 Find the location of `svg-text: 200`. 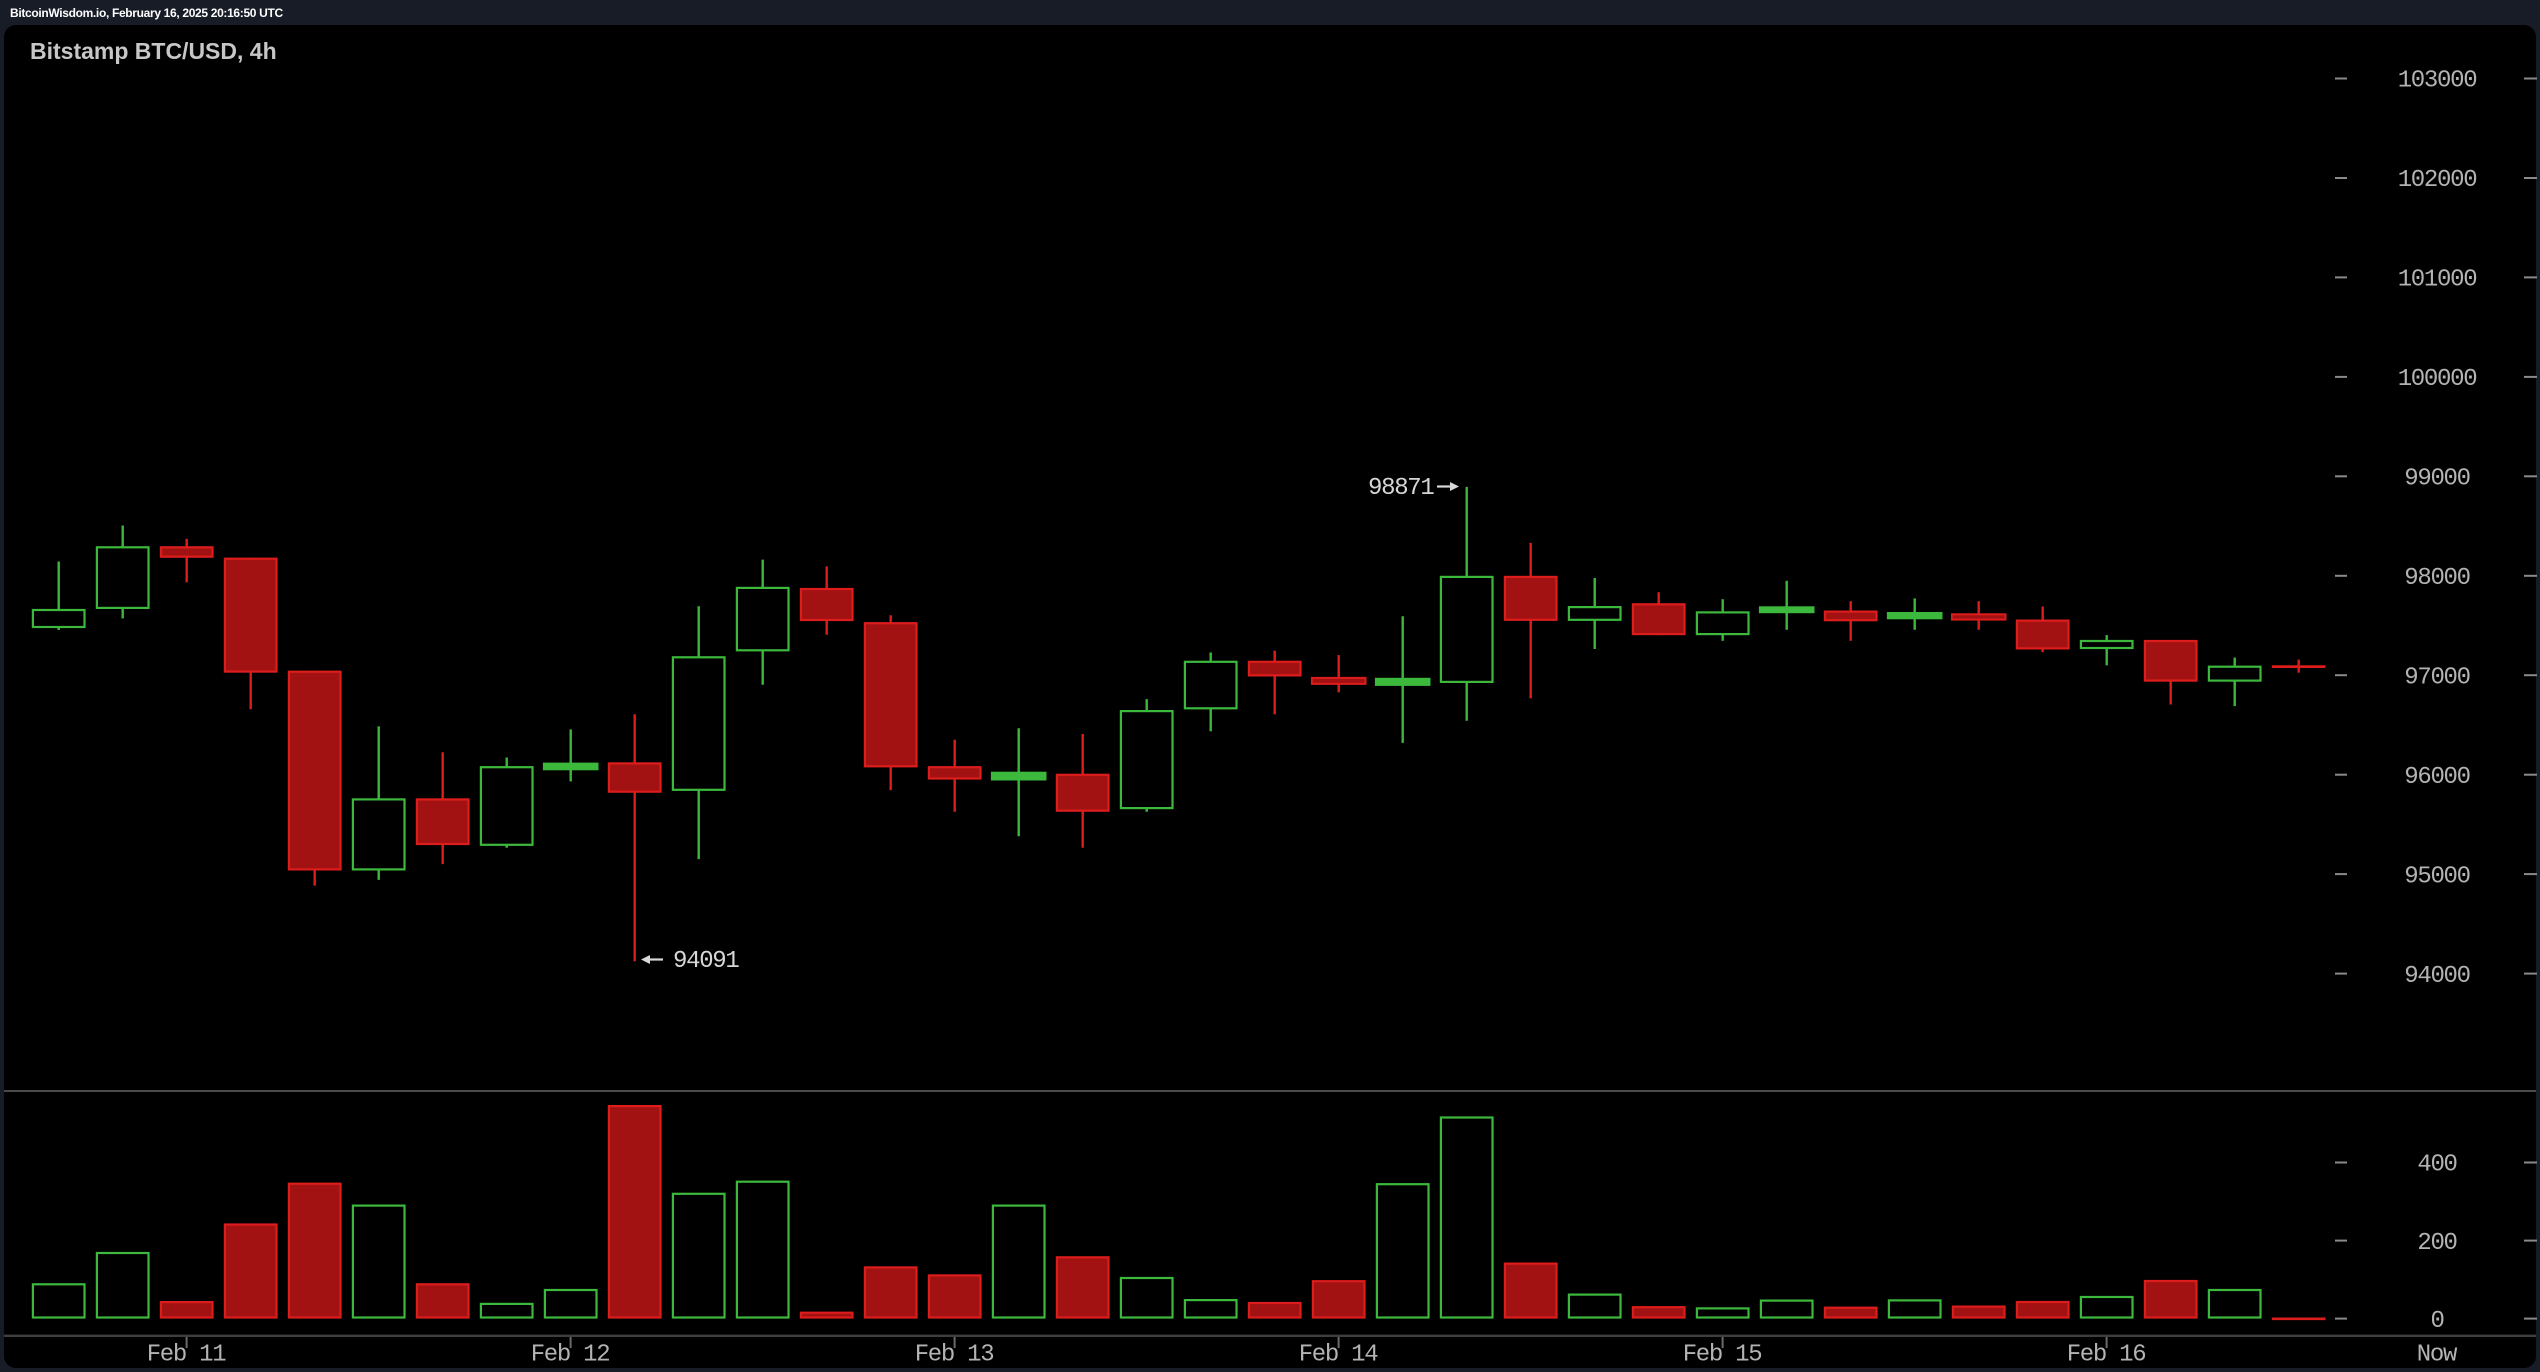

svg-text: 200 is located at coordinates (2436, 1243).